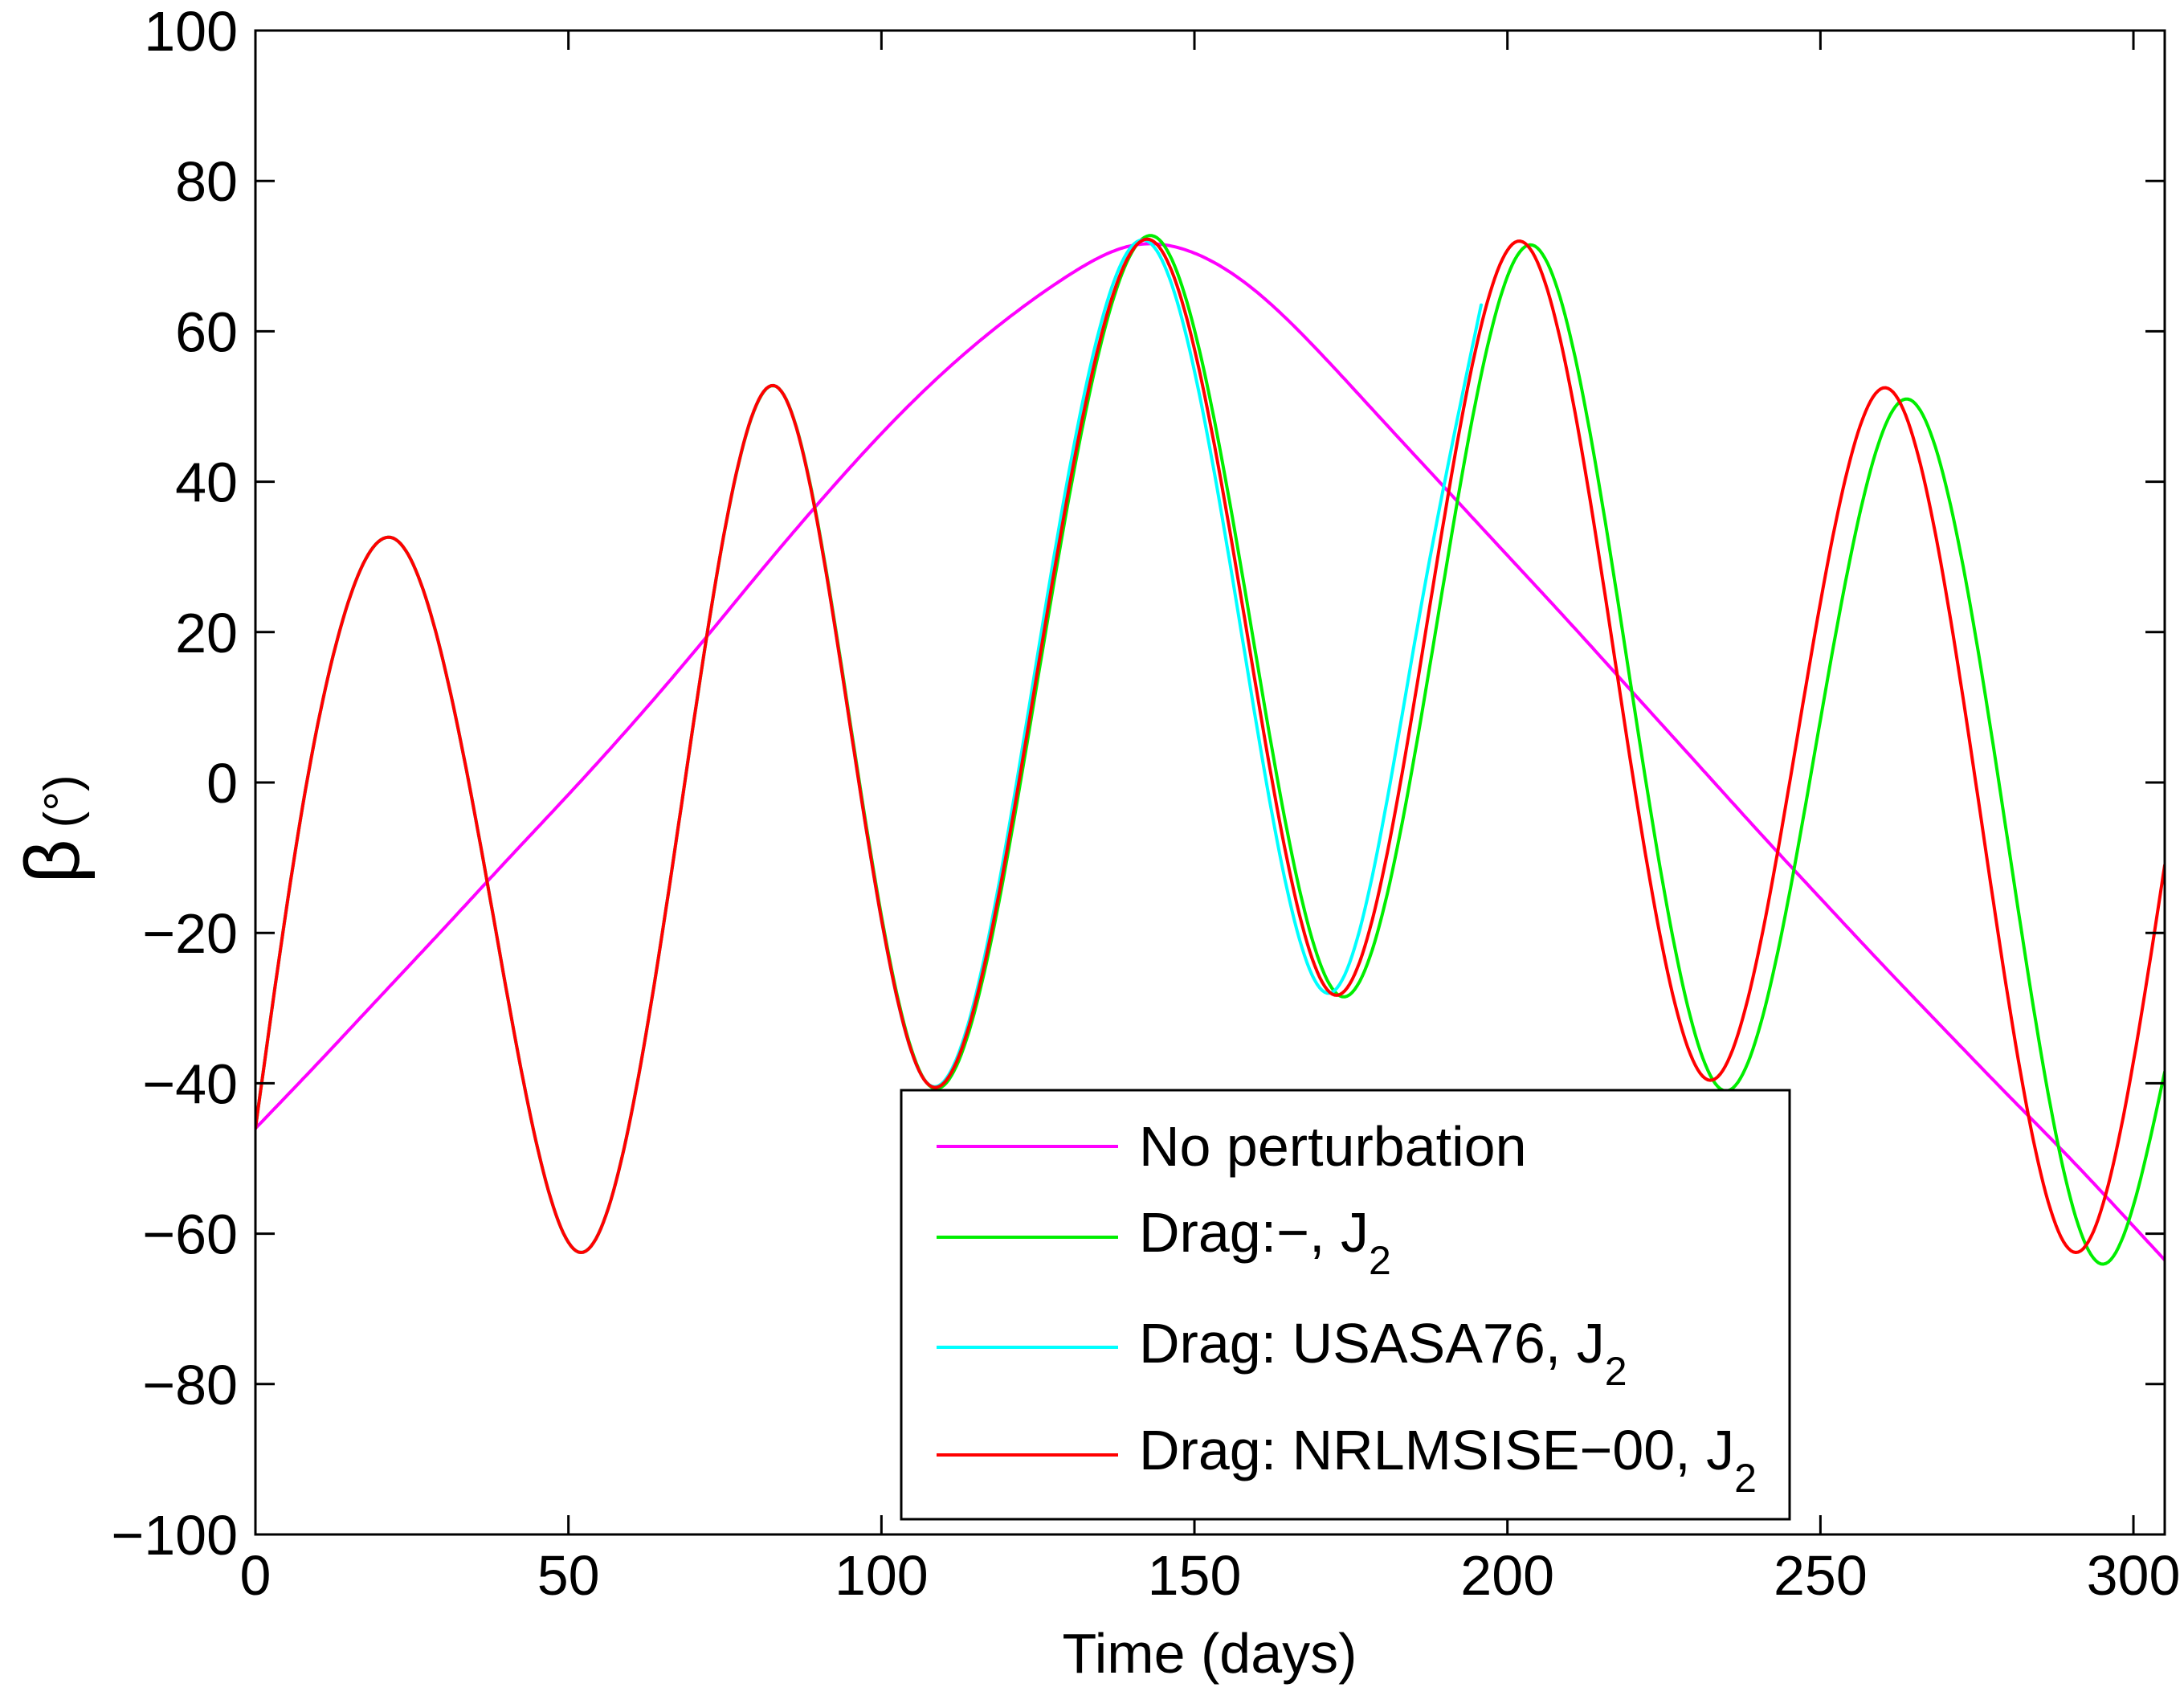  What do you see at coordinates (222, 783) in the screenshot?
I see `y-tick-label: 0` at bounding box center [222, 783].